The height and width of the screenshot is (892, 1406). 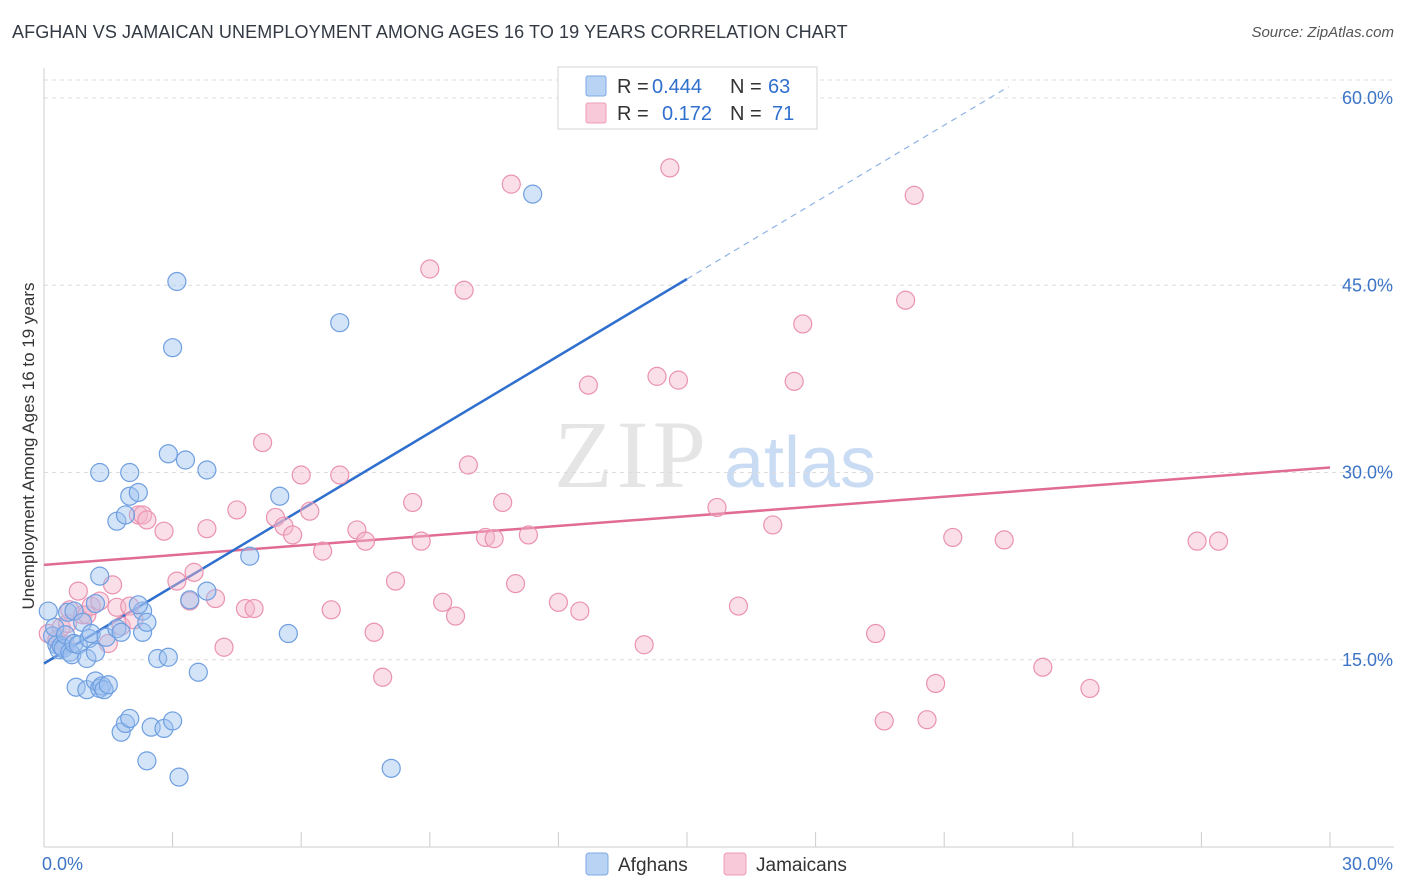 What do you see at coordinates (1367, 864) in the screenshot?
I see `x-tick-label-1: 30.0%` at bounding box center [1367, 864].